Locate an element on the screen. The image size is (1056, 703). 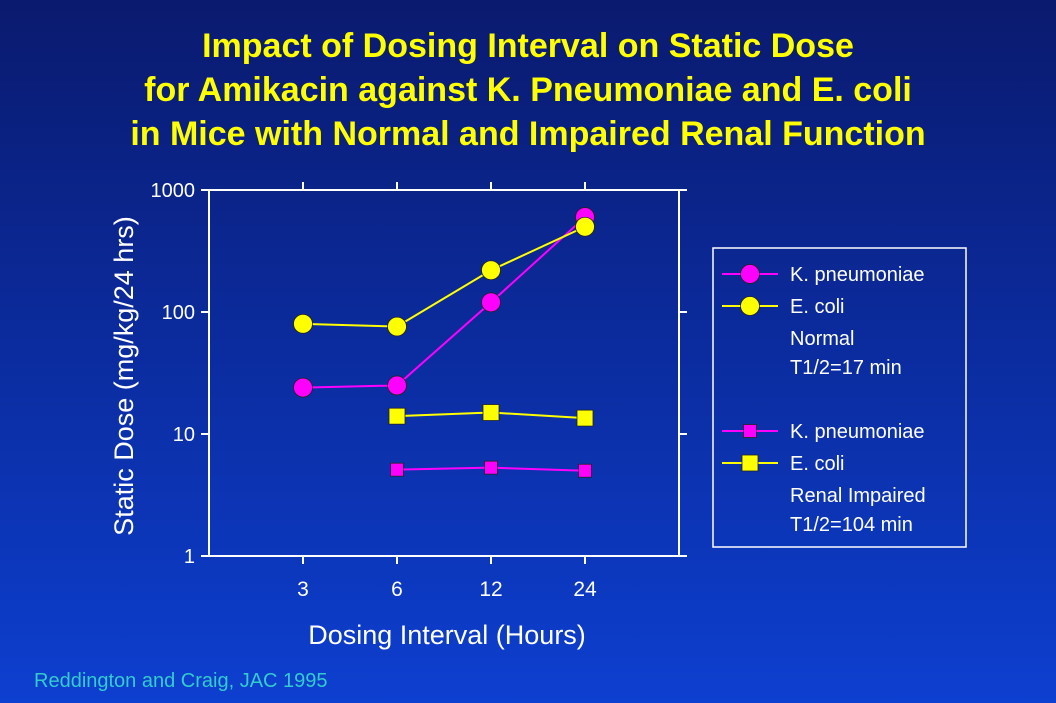
x-tick-label: 3 is located at coordinates (303, 589).